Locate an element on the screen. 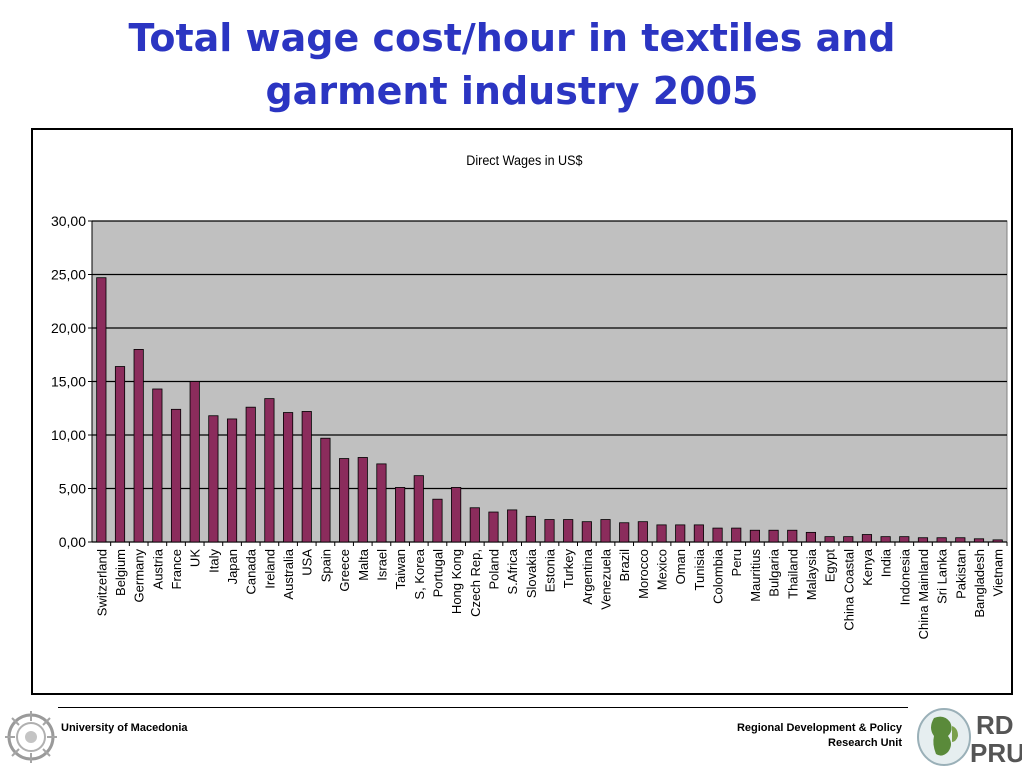  x-tick-label: Pakistan is located at coordinates (960, 574).